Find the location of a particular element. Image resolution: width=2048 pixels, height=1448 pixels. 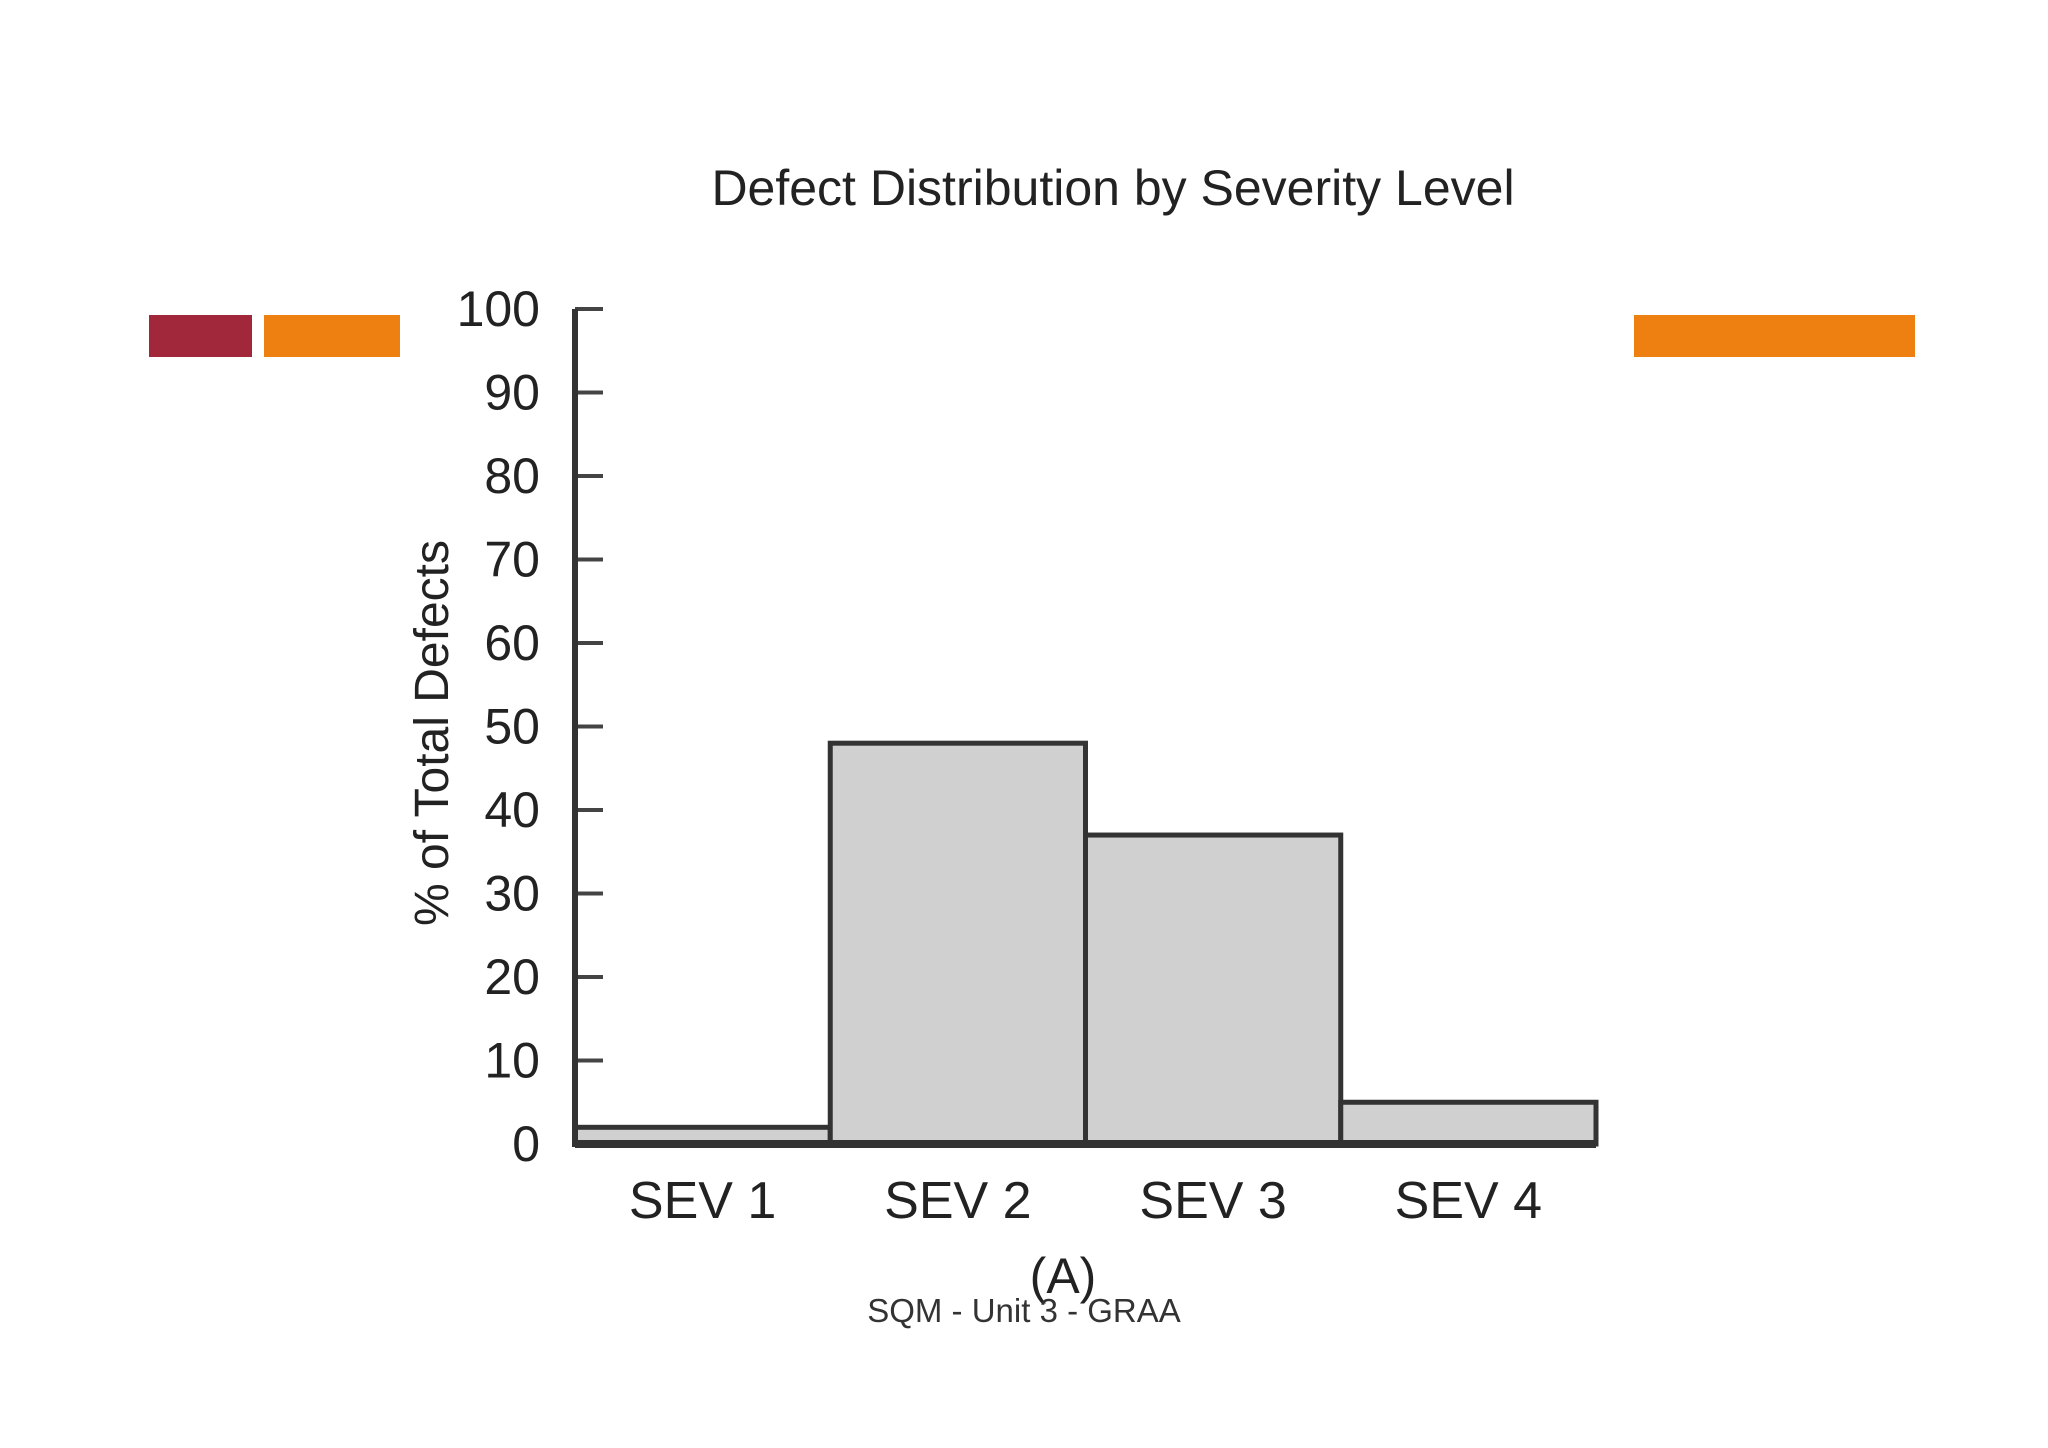

y-axis-label: % of Total Defects is located at coordinates (432, 733).